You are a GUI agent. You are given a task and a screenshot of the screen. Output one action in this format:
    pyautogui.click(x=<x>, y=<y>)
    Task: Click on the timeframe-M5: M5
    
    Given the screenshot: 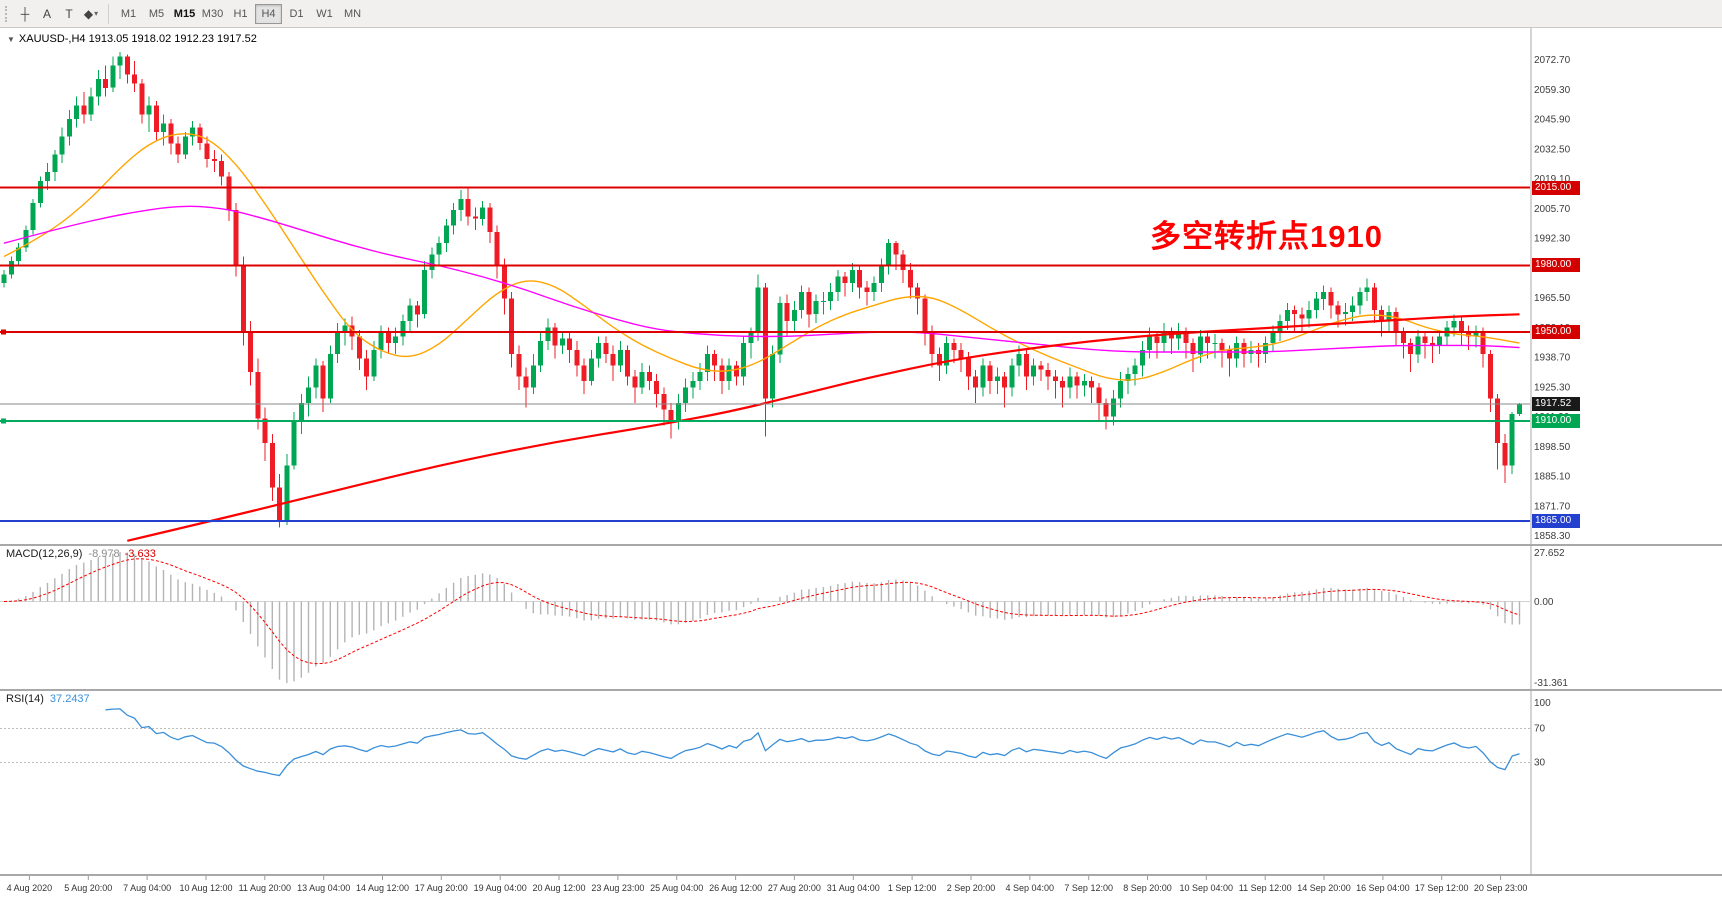 What is the action you would take?
    pyautogui.click(x=156, y=13)
    